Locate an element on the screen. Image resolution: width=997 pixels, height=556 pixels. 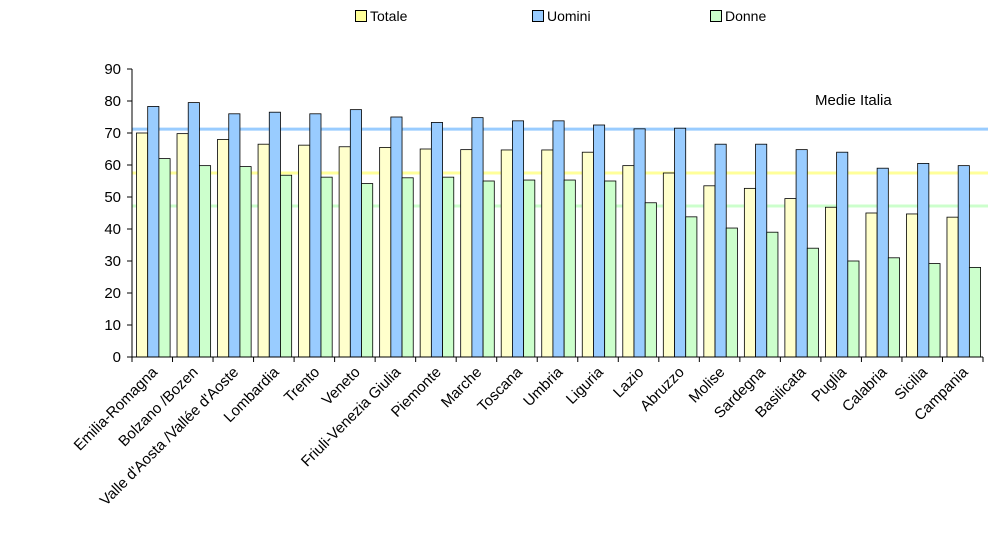
y-tick-label: 80 is located at coordinates (112, 101).